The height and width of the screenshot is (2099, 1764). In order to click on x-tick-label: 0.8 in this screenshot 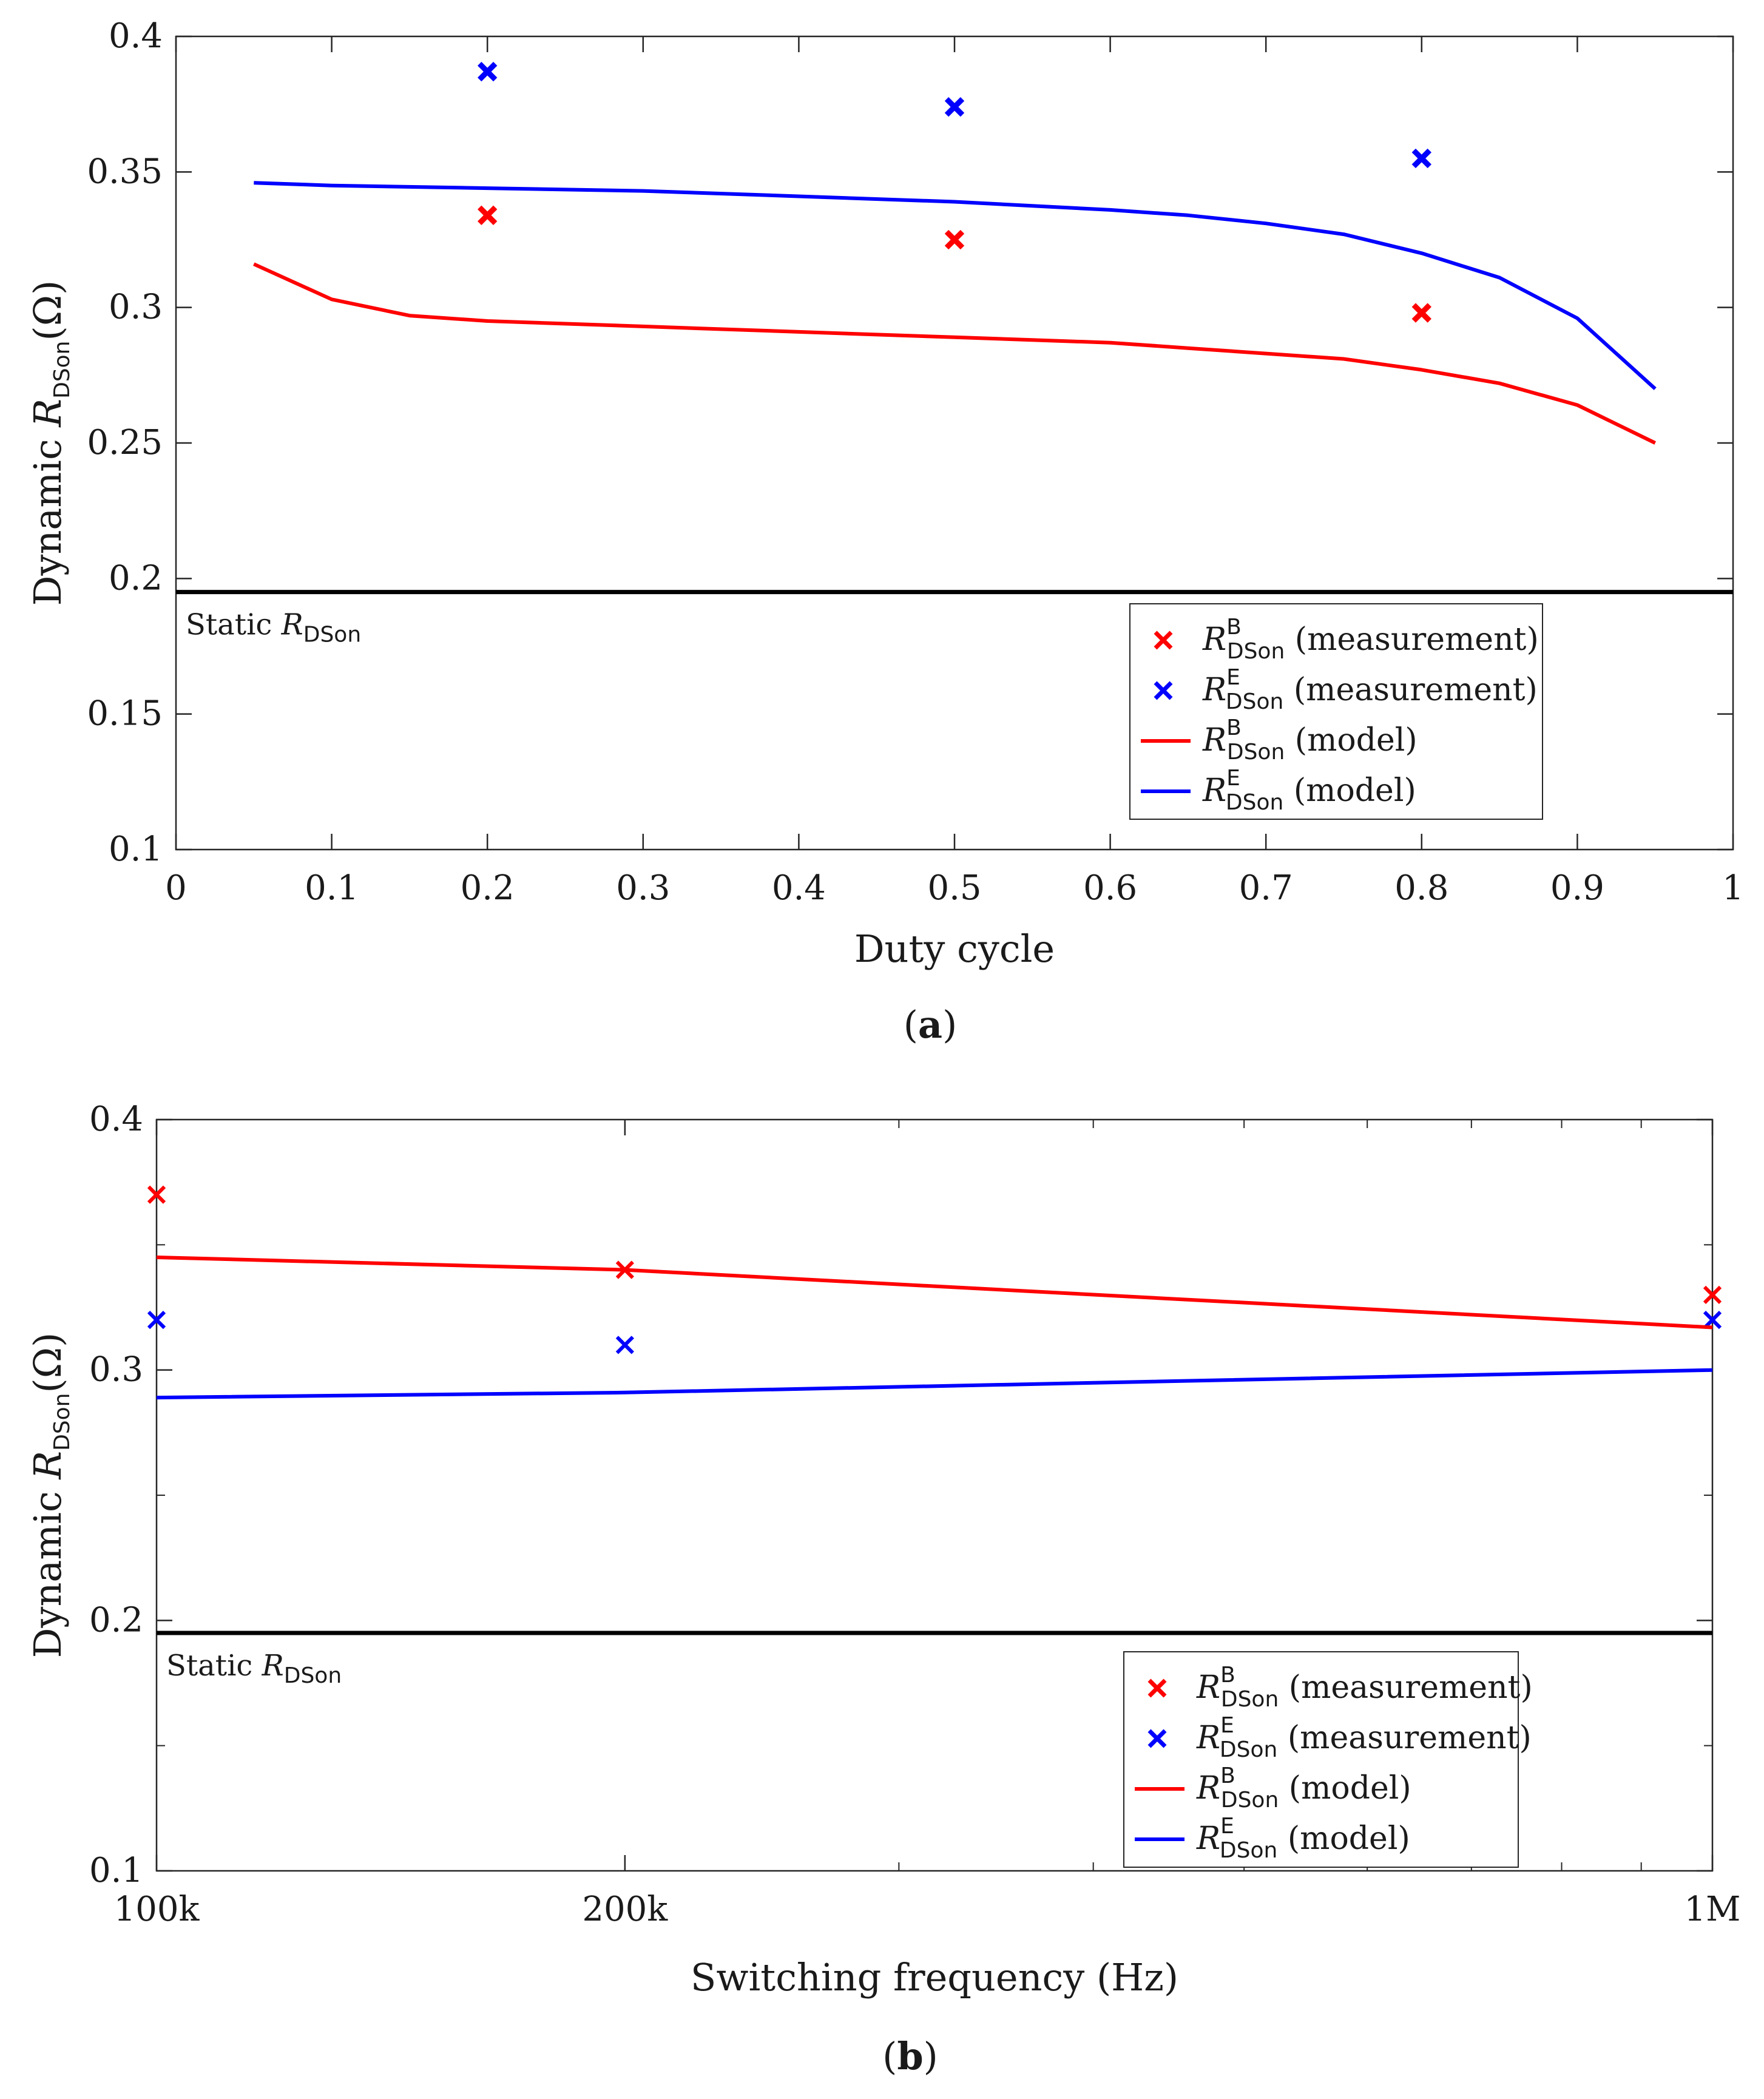, I will do `click(1421, 888)`.